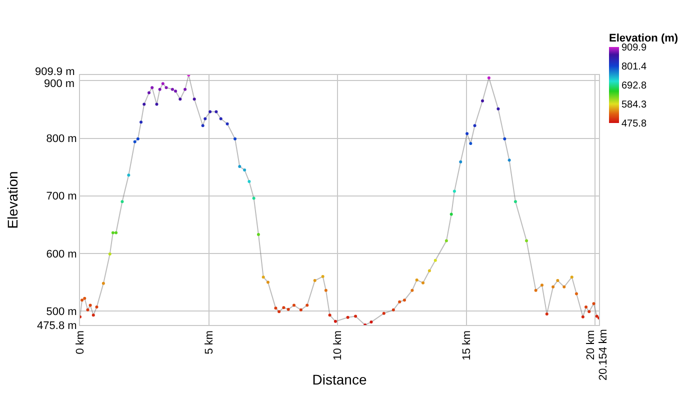 The image size is (700, 400). What do you see at coordinates (643, 38) in the screenshot?
I see `color-bar-title: Elevation (m)` at bounding box center [643, 38].